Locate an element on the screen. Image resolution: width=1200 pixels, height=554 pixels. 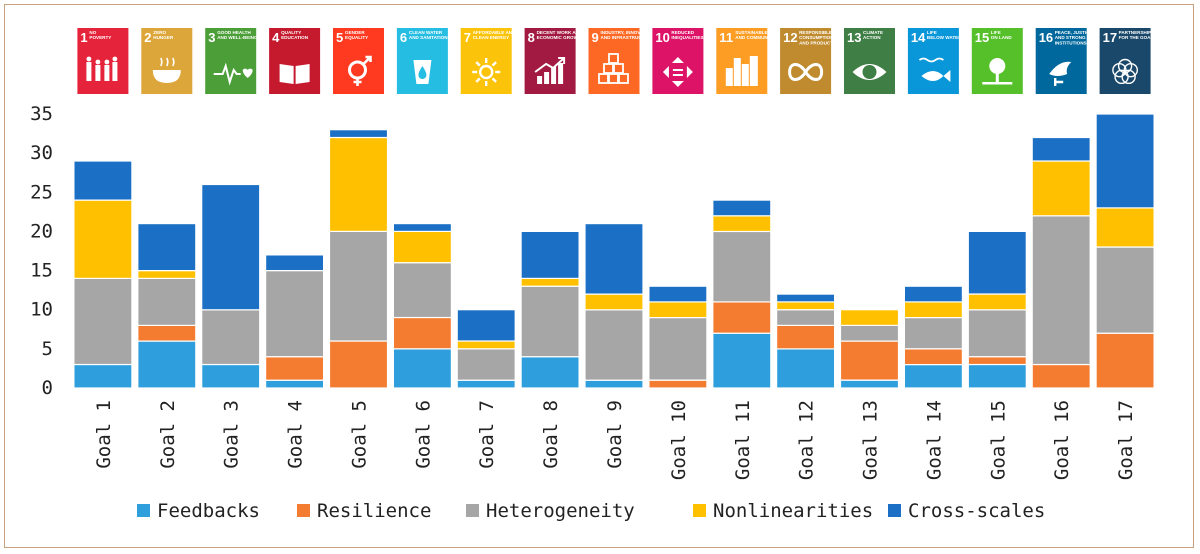
sdg-caption: POVERTY is located at coordinates (100, 37).